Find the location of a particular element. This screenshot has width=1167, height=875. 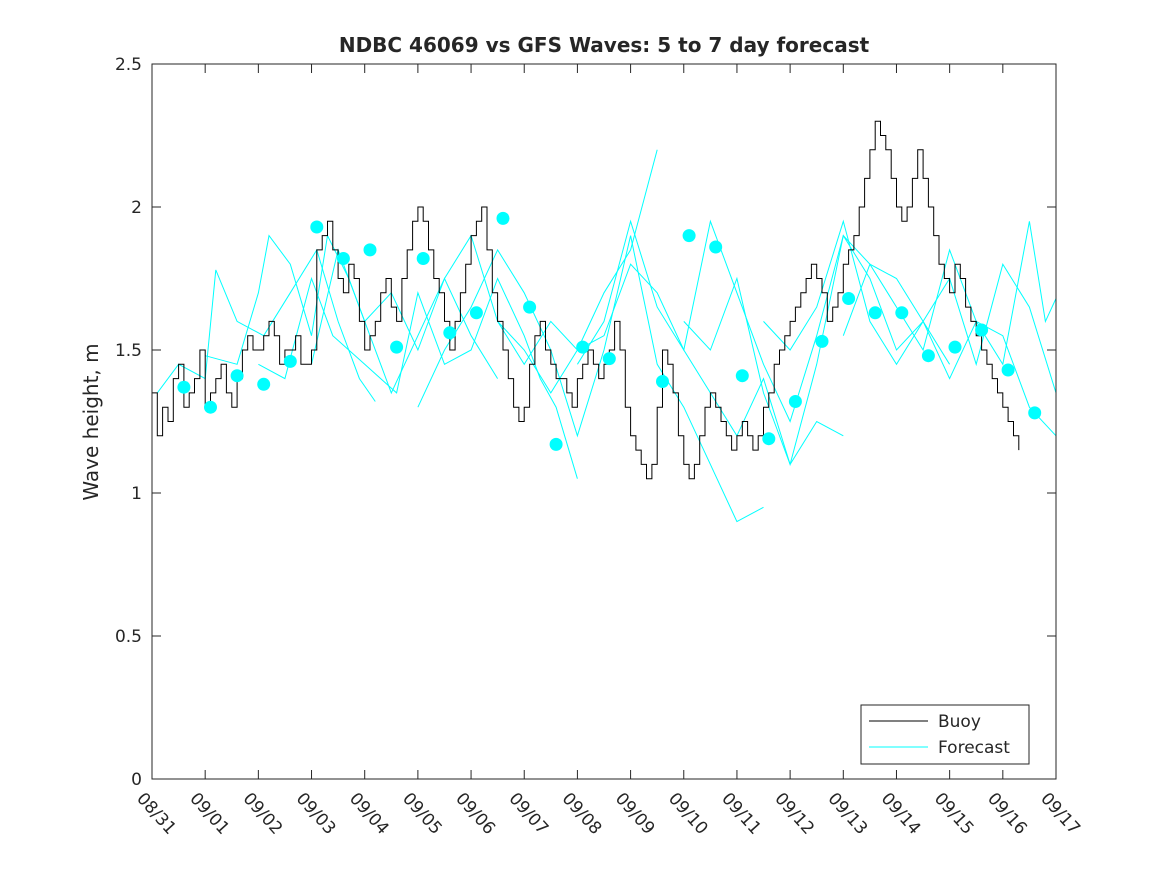

x-tick-label: 09/16 is located at coordinates (1007, 814).